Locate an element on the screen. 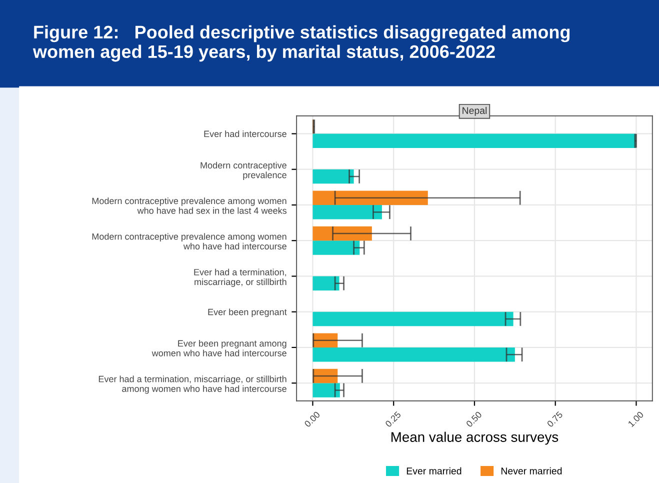 This screenshot has width=659, height=483. x-tick-label: 0.25 is located at coordinates (393, 419).